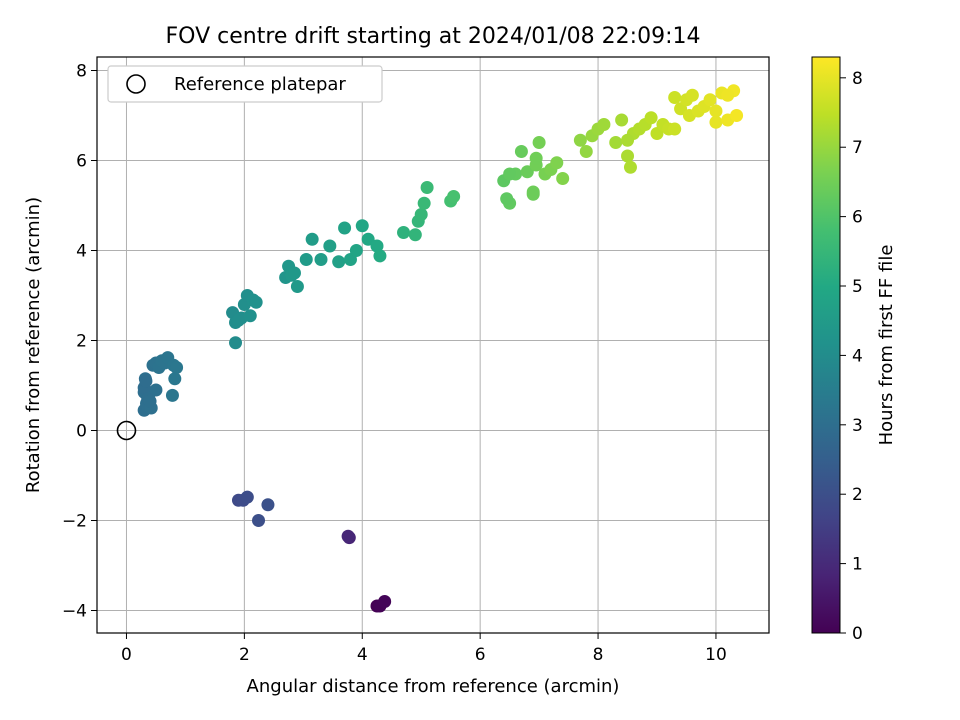 The height and width of the screenshot is (720, 960). What do you see at coordinates (136, 84) in the screenshot?
I see `legend-marker-icon` at bounding box center [136, 84].